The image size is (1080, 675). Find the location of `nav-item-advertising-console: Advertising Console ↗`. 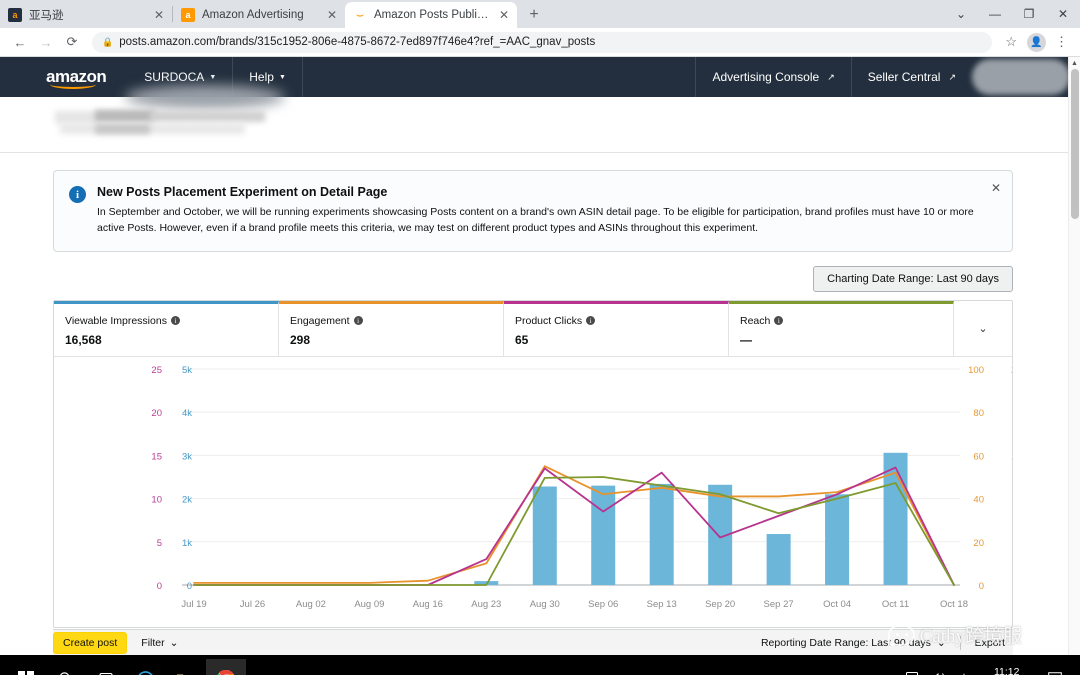

nav-item-advertising-console: Advertising Console ↗ is located at coordinates (772, 77).